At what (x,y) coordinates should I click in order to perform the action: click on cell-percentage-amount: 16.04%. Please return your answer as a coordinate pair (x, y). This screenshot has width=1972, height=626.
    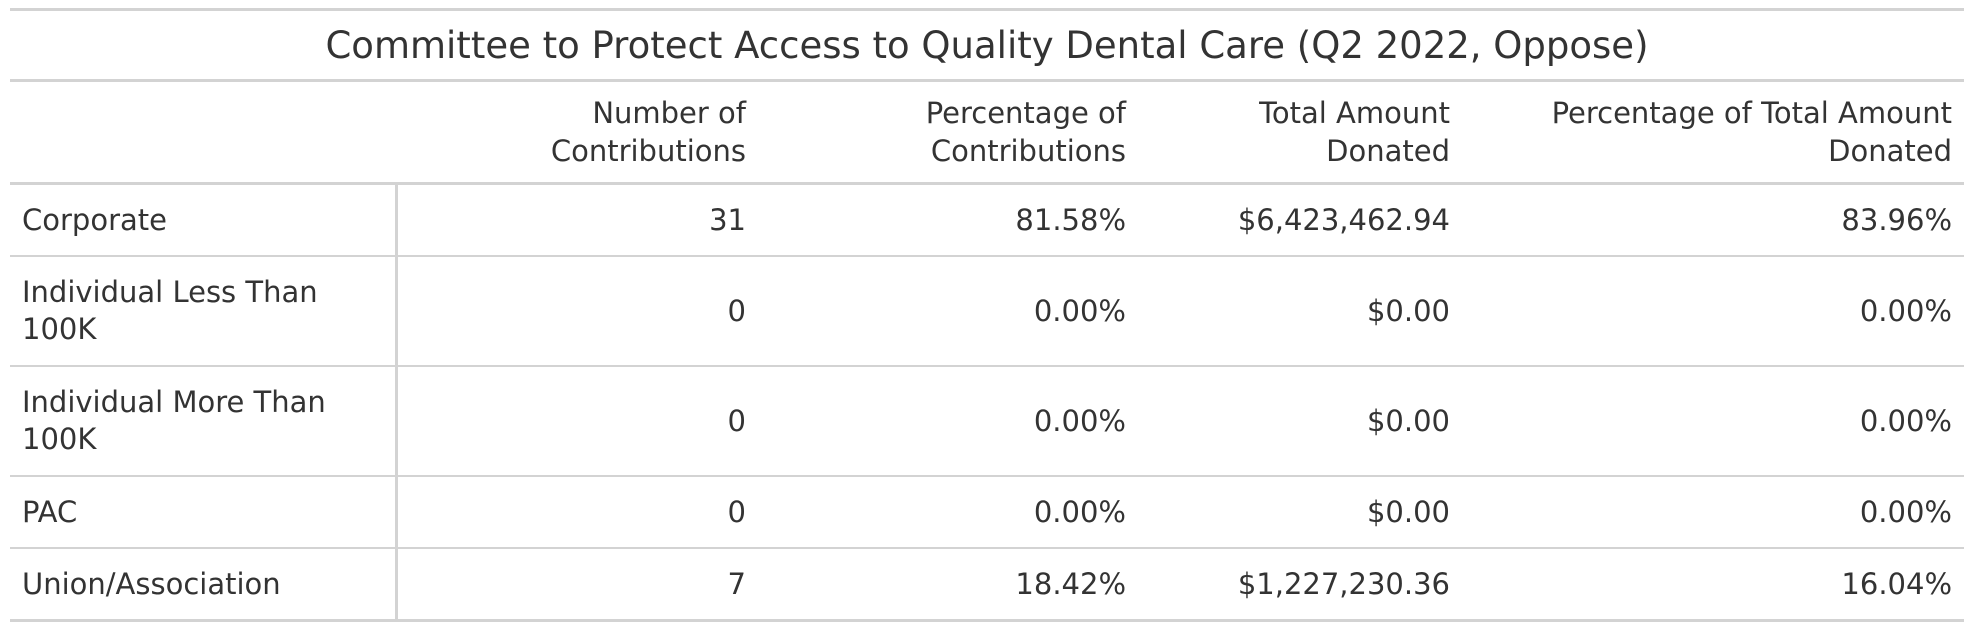
    Looking at the image, I should click on (1713, 585).